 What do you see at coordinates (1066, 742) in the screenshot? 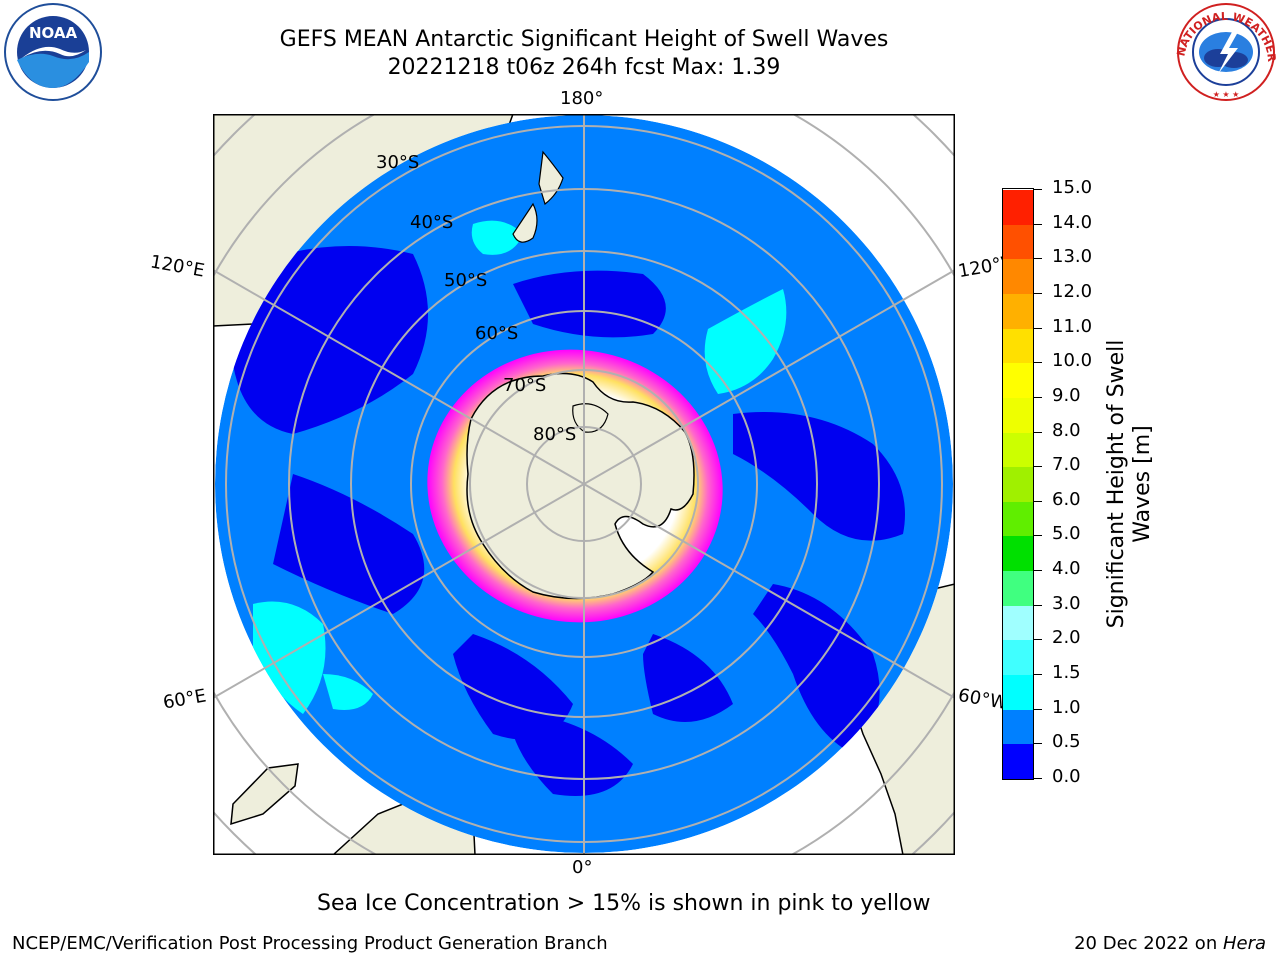
I see `colorbar-tick-label: 0.5` at bounding box center [1066, 742].